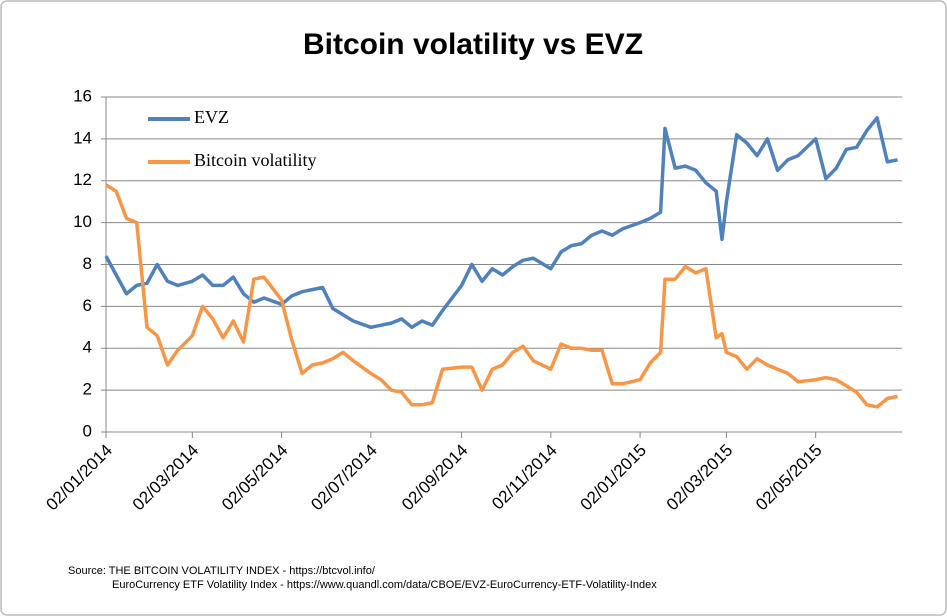  Describe the element at coordinates (82, 137) in the screenshot. I see `y-tick-label: 14` at that location.